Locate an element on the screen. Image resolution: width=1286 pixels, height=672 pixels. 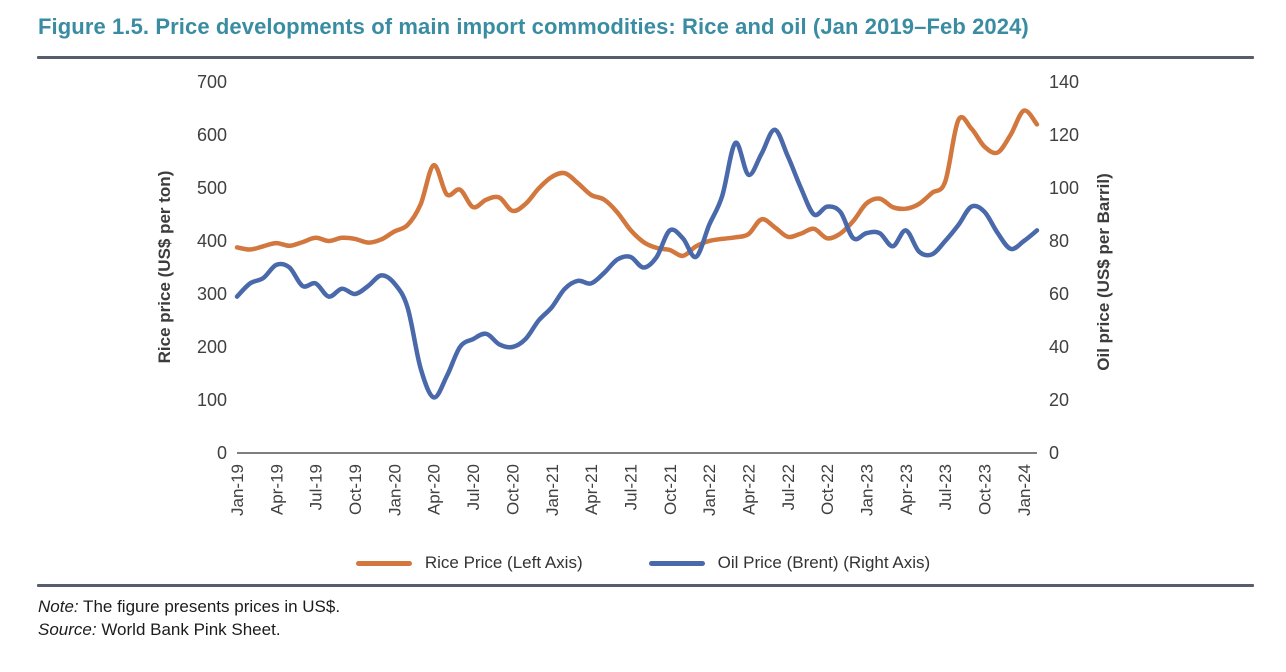
x-axis-tick-label: Jan-24 is located at coordinates (1024, 490).